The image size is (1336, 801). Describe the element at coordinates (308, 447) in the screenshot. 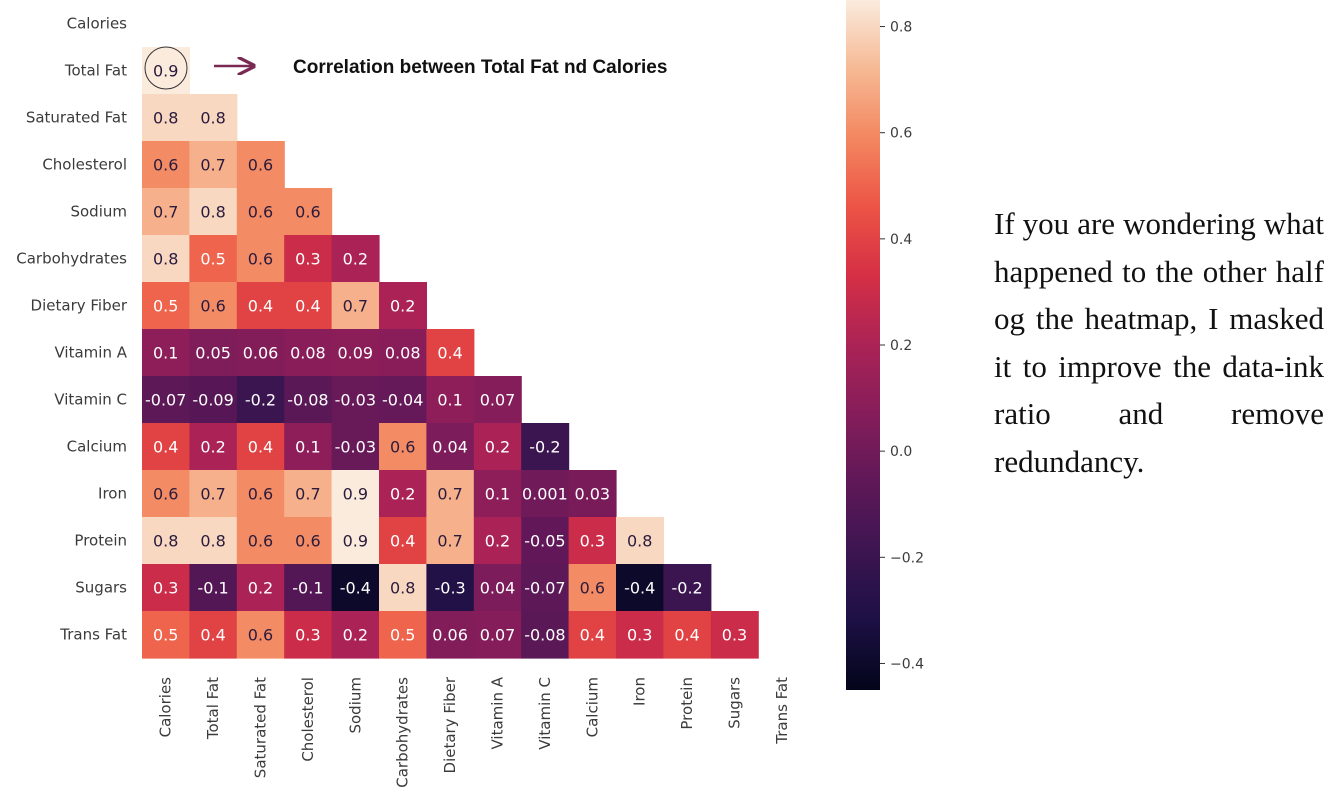

I see `heatmap-cell-calcium-cholesterol` at that location.